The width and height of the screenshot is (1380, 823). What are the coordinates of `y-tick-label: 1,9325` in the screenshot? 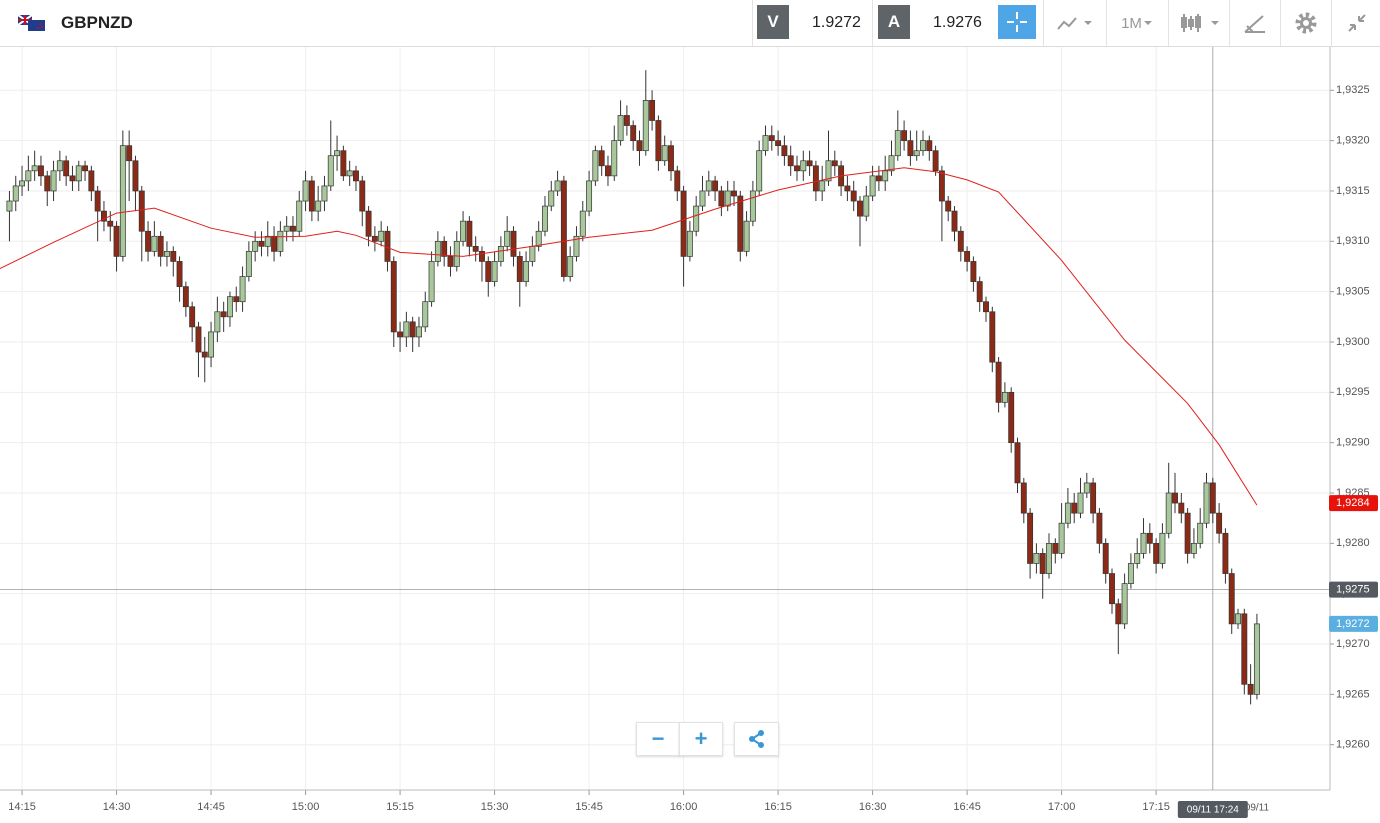 It's located at (1353, 90).